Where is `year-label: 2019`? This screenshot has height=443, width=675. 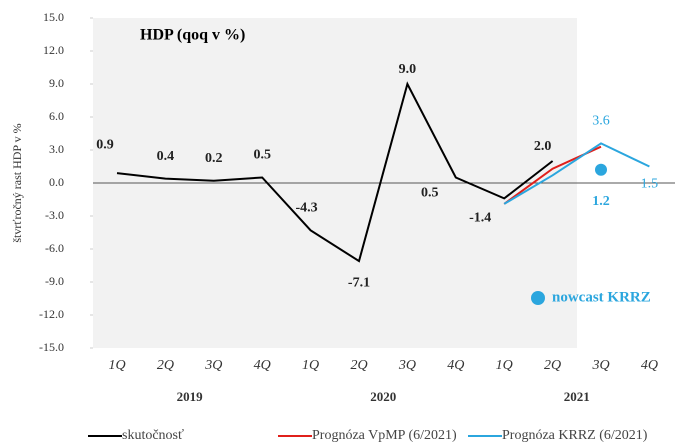 year-label: 2019 is located at coordinates (190, 396).